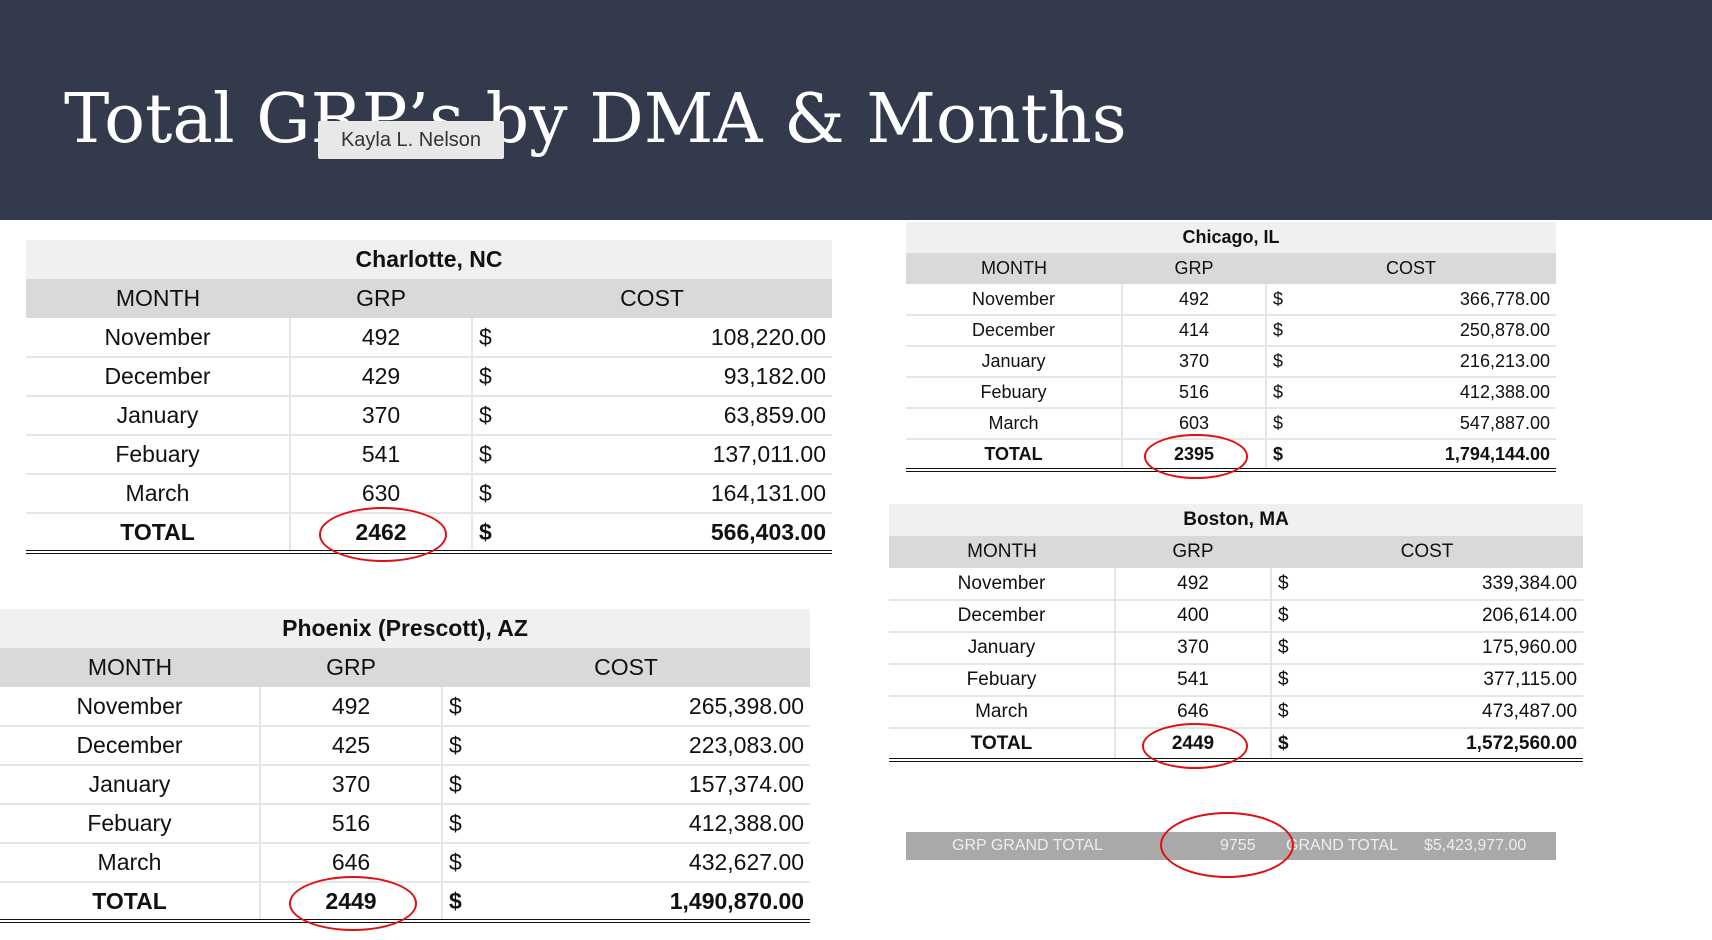 The height and width of the screenshot is (940, 1712). What do you see at coordinates (1457, 648) in the screenshot?
I see `cost-cell: 175,960.00` at bounding box center [1457, 648].